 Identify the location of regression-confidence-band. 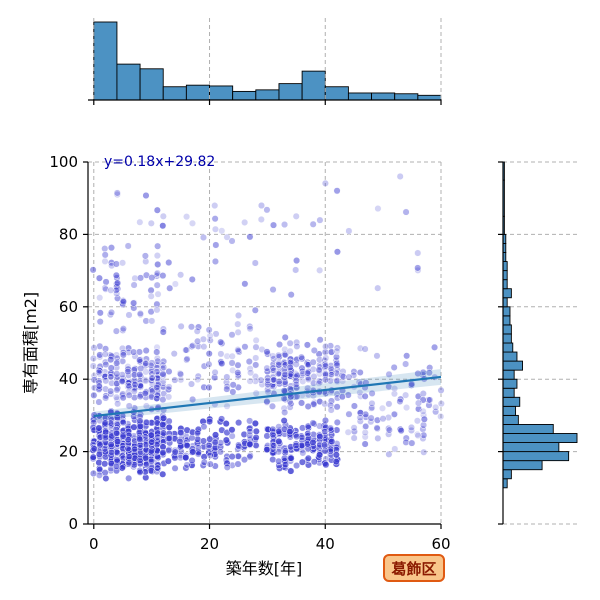
(267, 394).